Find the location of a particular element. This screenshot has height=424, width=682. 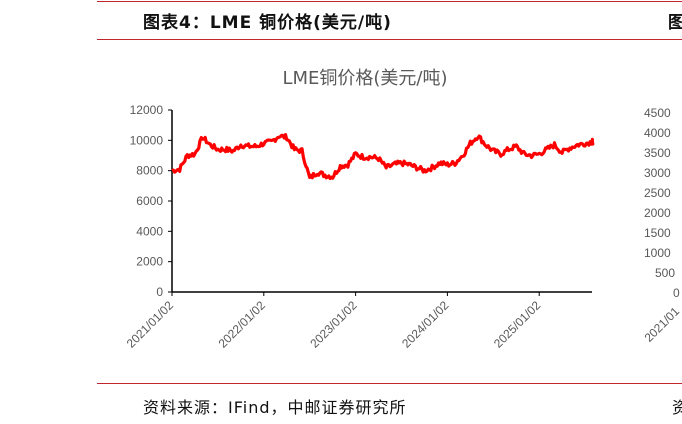

next-source-note-partial: 资 is located at coordinates (677, 407).